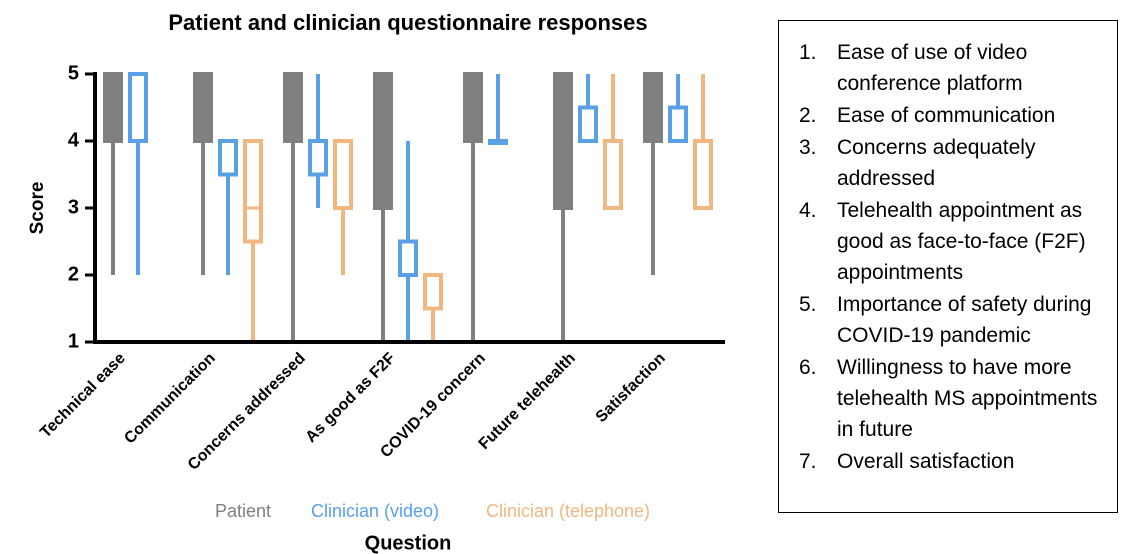 This screenshot has width=1121, height=554. I want to click on y-axis-label: Score, so click(37, 208).